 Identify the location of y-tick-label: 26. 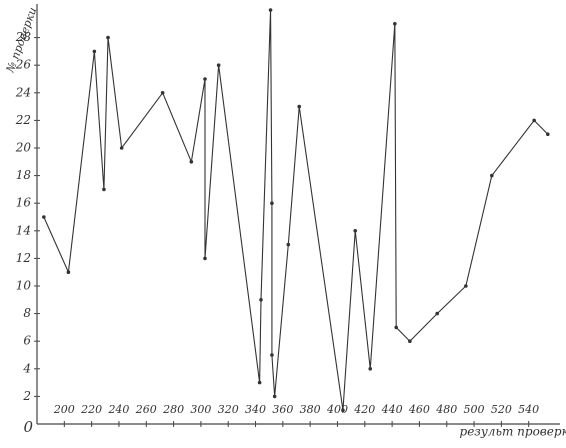
(23, 65).